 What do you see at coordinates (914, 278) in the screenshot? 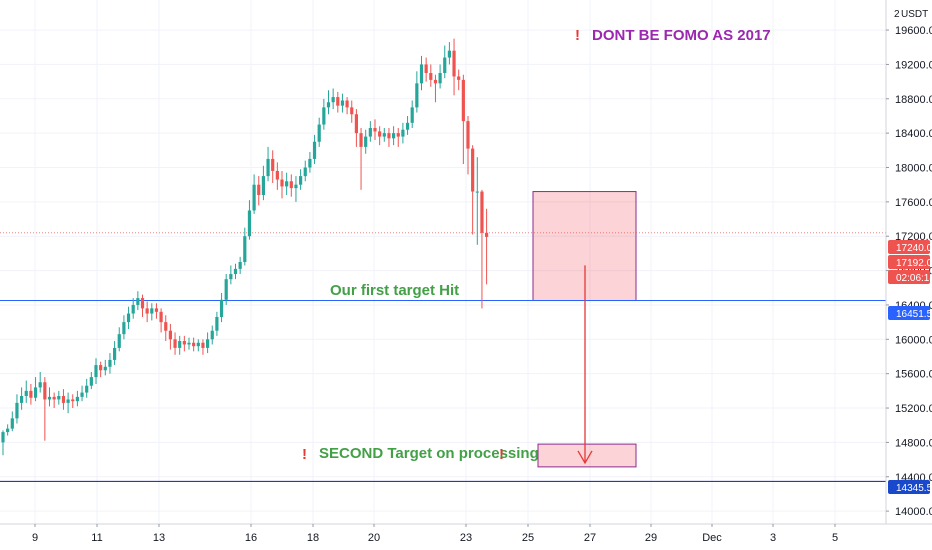
I see `price-badge-label: 02:06:18` at bounding box center [914, 278].